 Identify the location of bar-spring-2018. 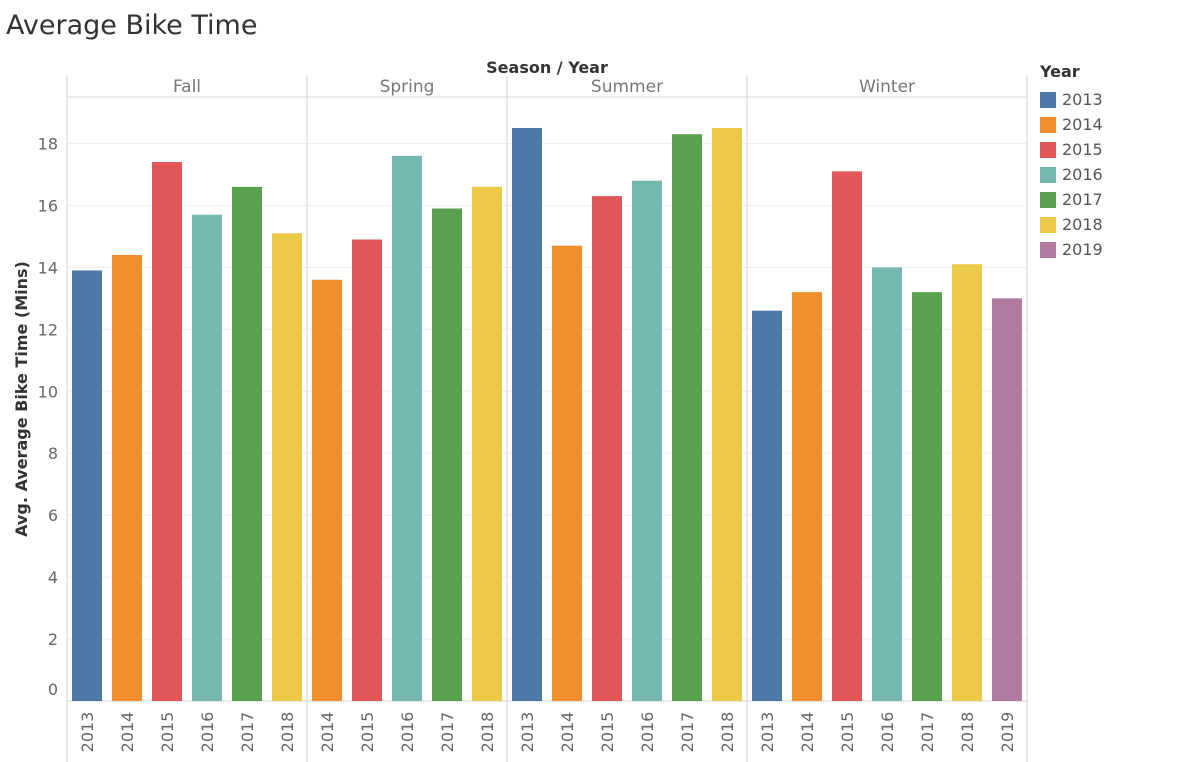
(487, 444).